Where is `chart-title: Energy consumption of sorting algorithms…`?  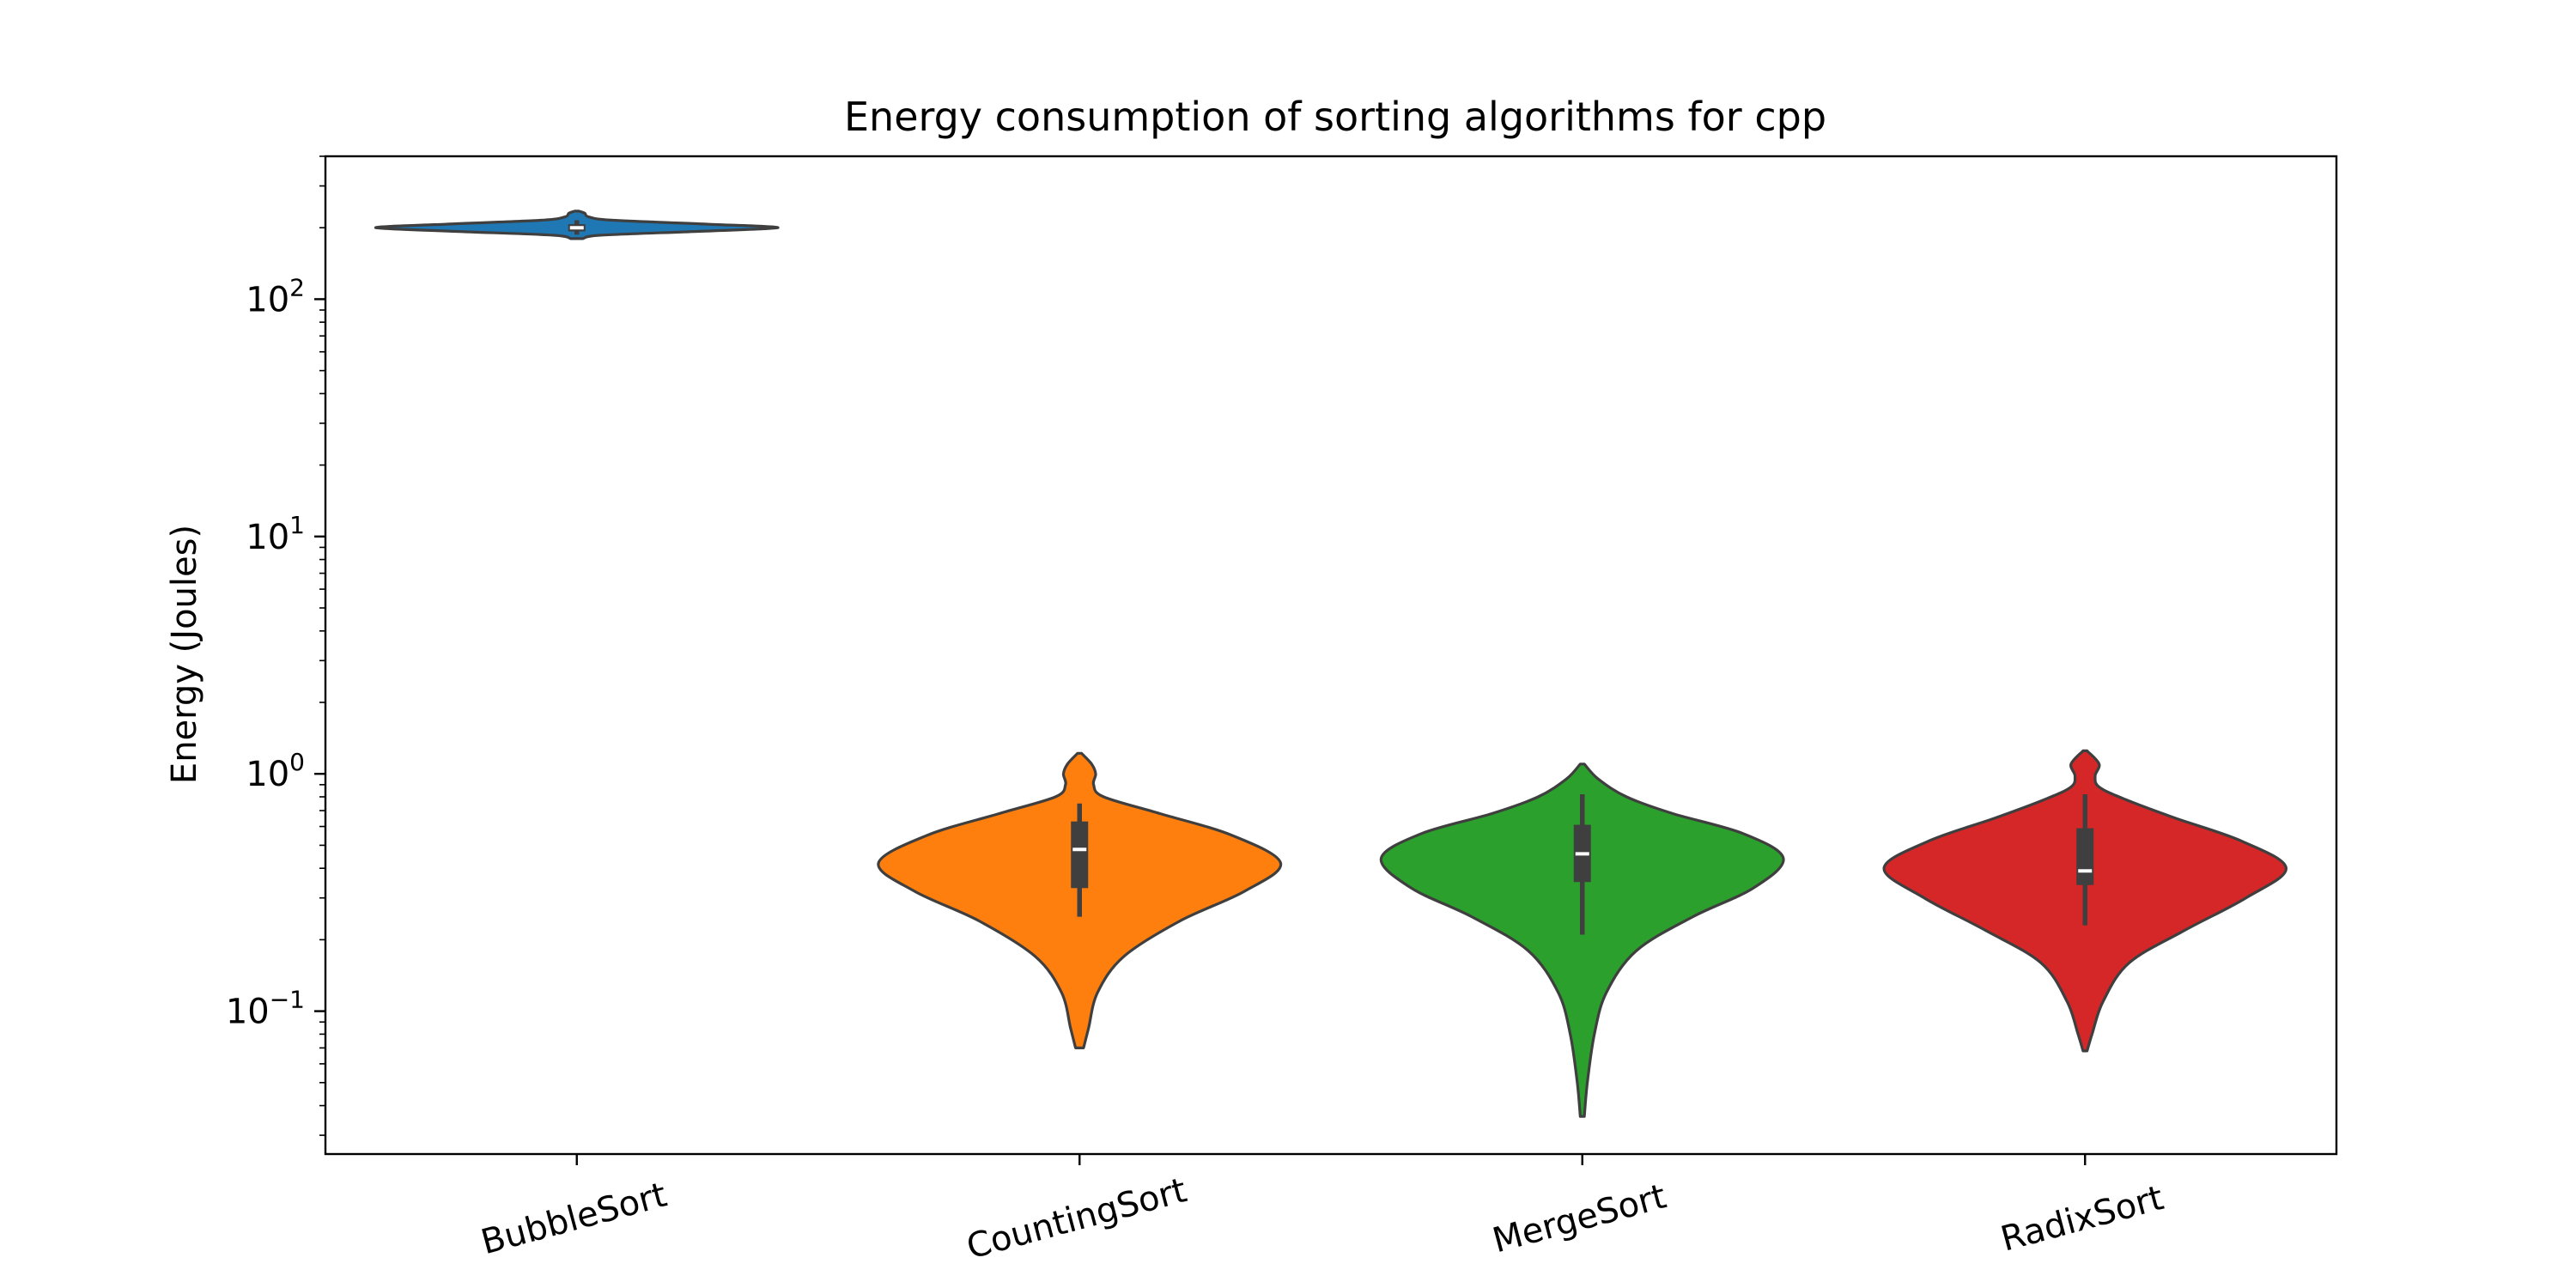
chart-title: Energy consumption of sorting algorithms… is located at coordinates (1335, 117).